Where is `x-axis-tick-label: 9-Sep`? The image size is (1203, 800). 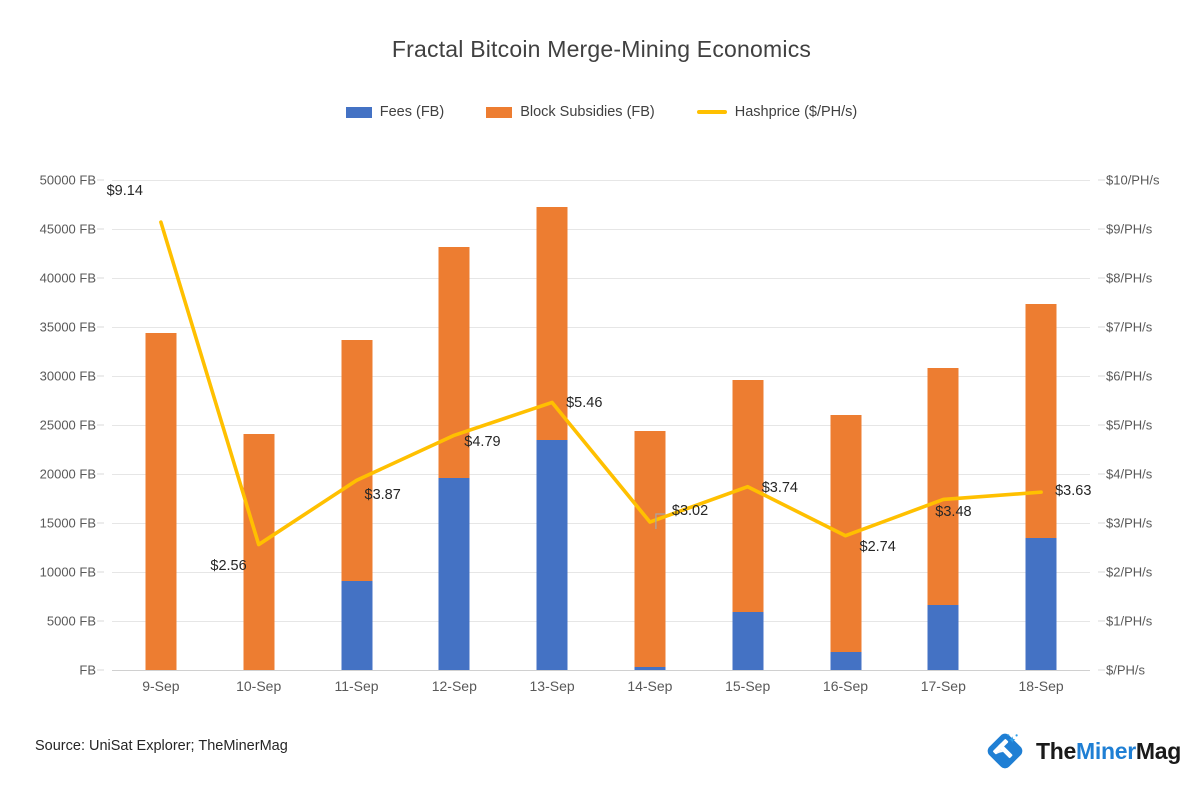
x-axis-tick-label: 9-Sep is located at coordinates (161, 686).